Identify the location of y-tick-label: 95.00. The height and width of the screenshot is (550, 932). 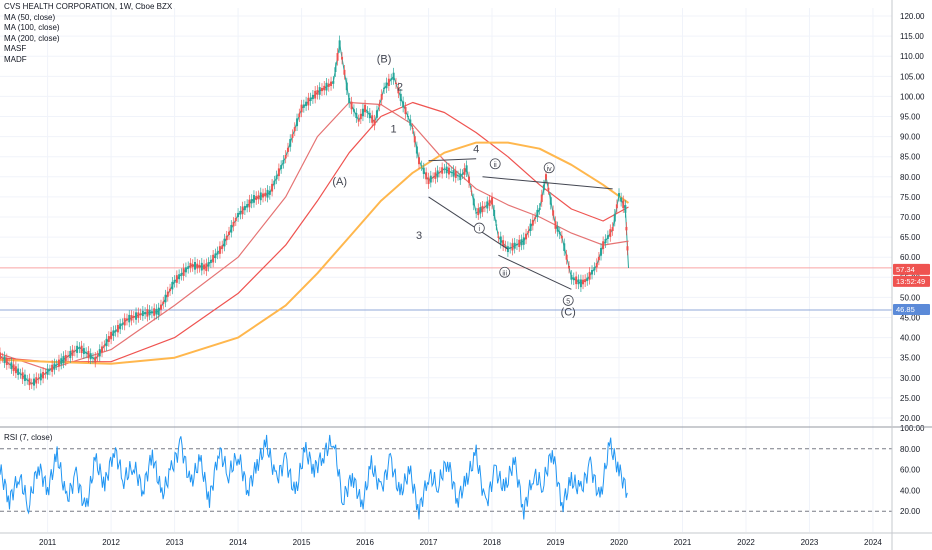
(910, 117).